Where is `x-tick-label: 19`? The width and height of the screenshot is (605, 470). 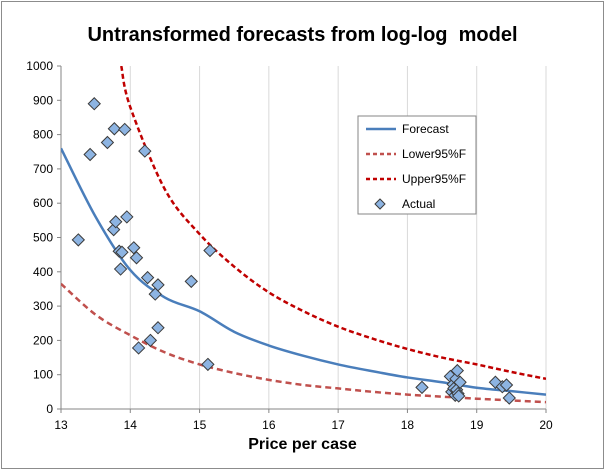 x-tick-label: 19 is located at coordinates (477, 425).